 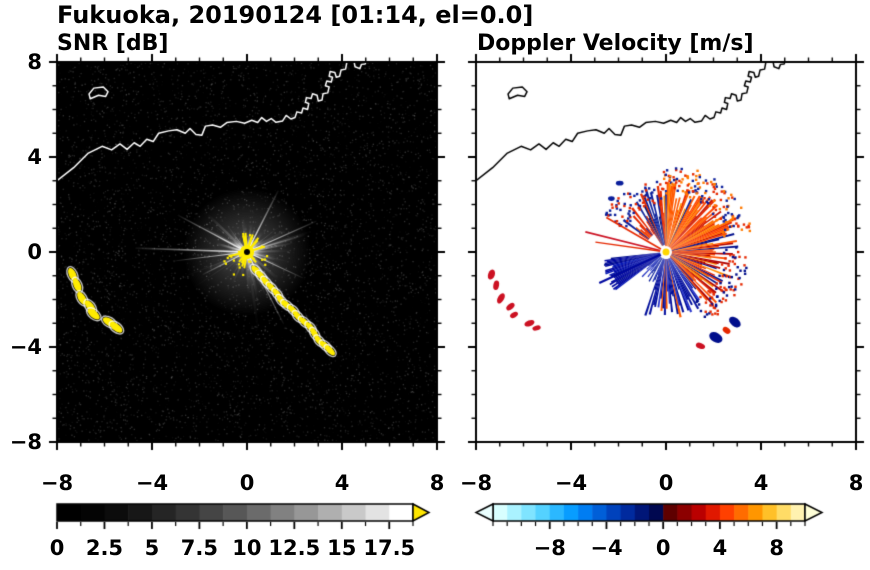 What do you see at coordinates (650, 518) in the screenshot?
I see `doppler-colorbar` at bounding box center [650, 518].